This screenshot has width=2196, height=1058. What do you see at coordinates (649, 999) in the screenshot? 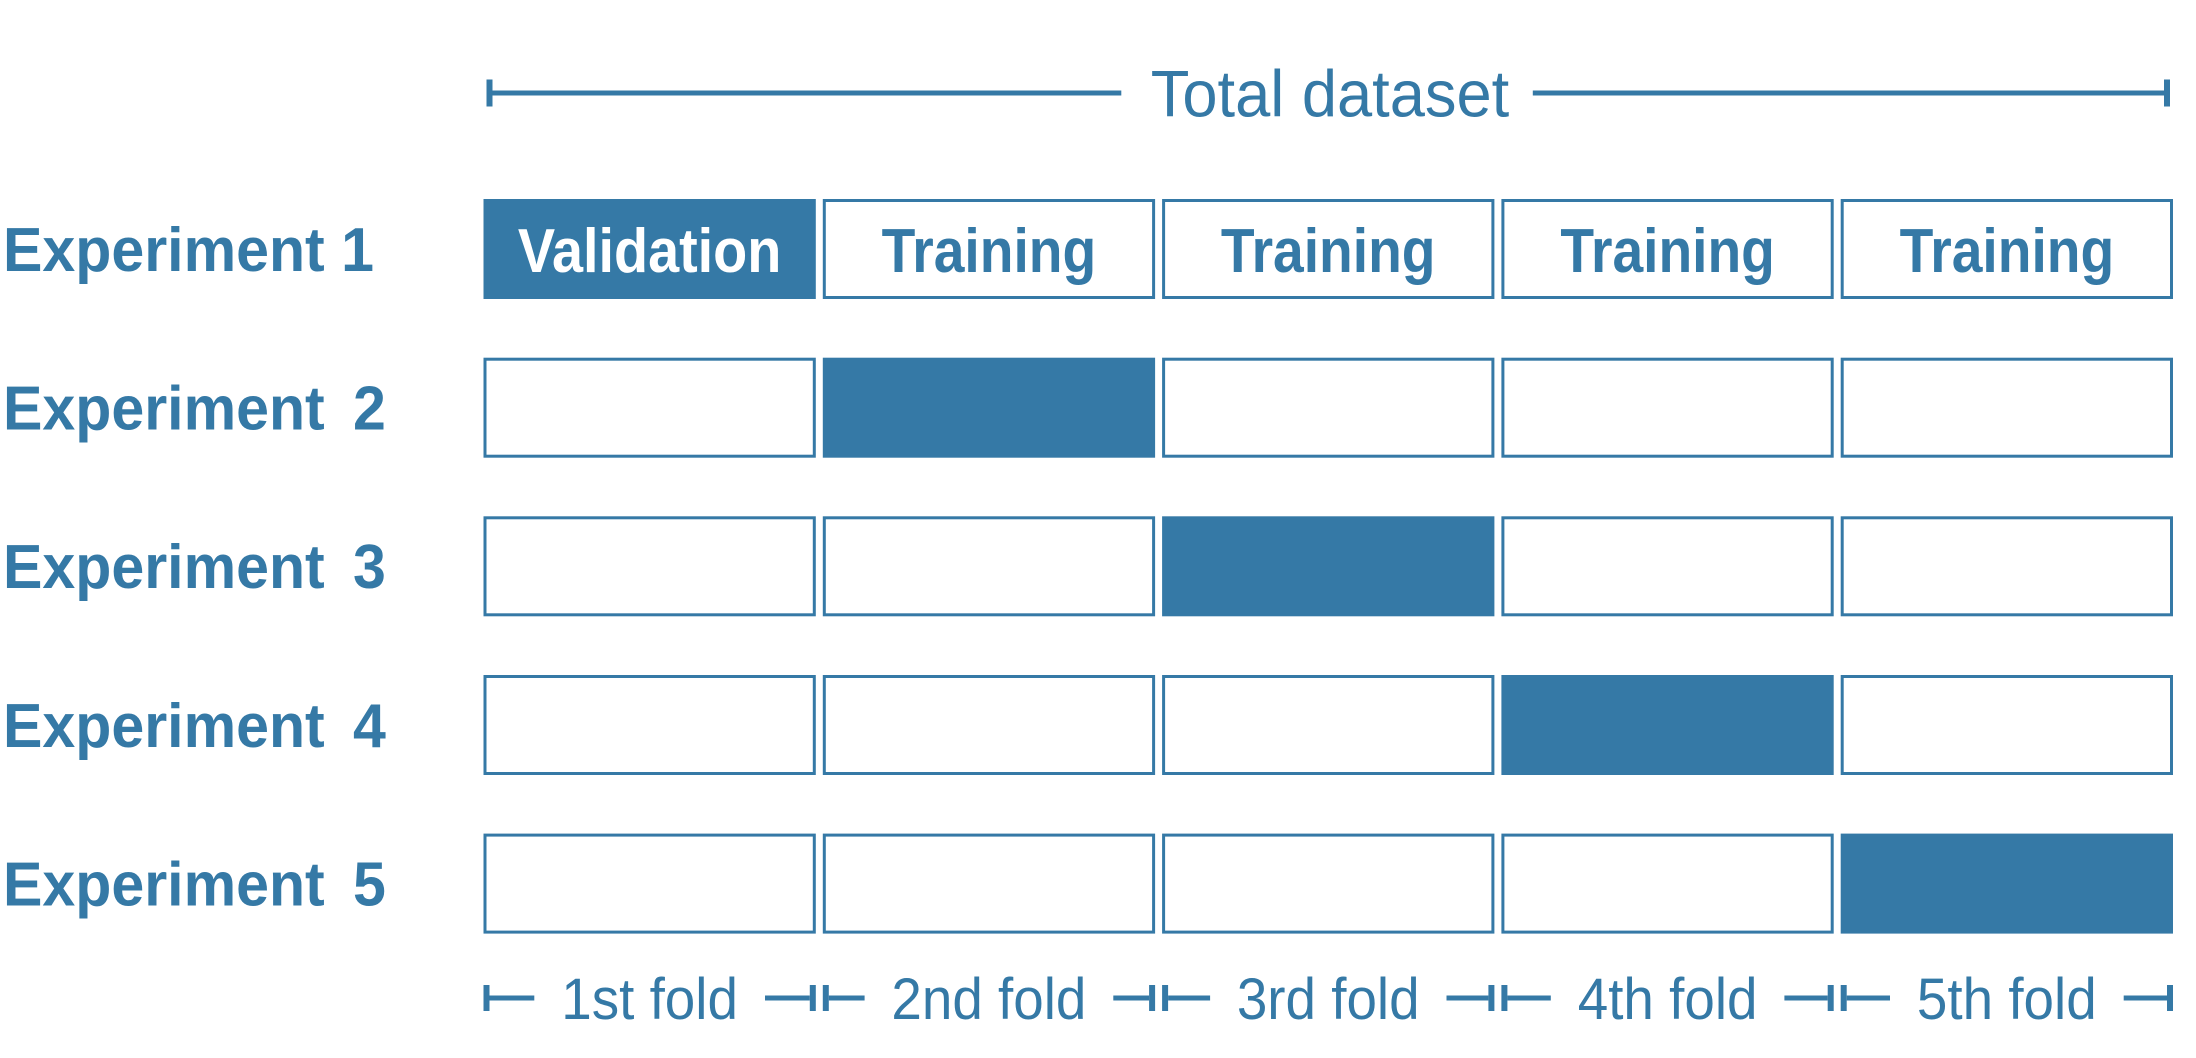
I see `svg-text: 1st fold` at bounding box center [649, 999].